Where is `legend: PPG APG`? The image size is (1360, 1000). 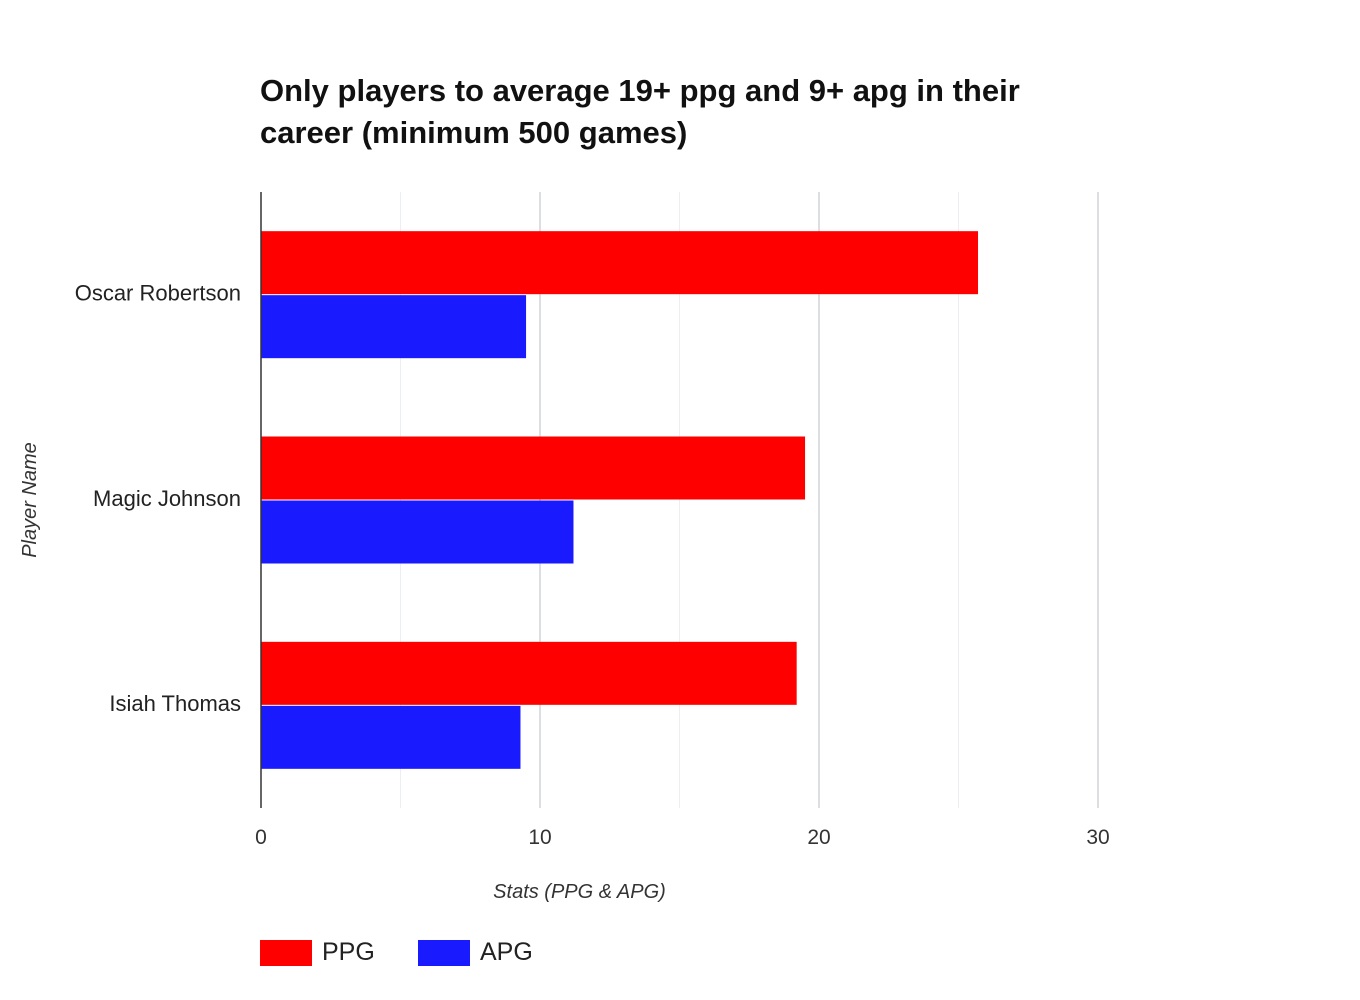 legend: PPG APG is located at coordinates (396, 952).